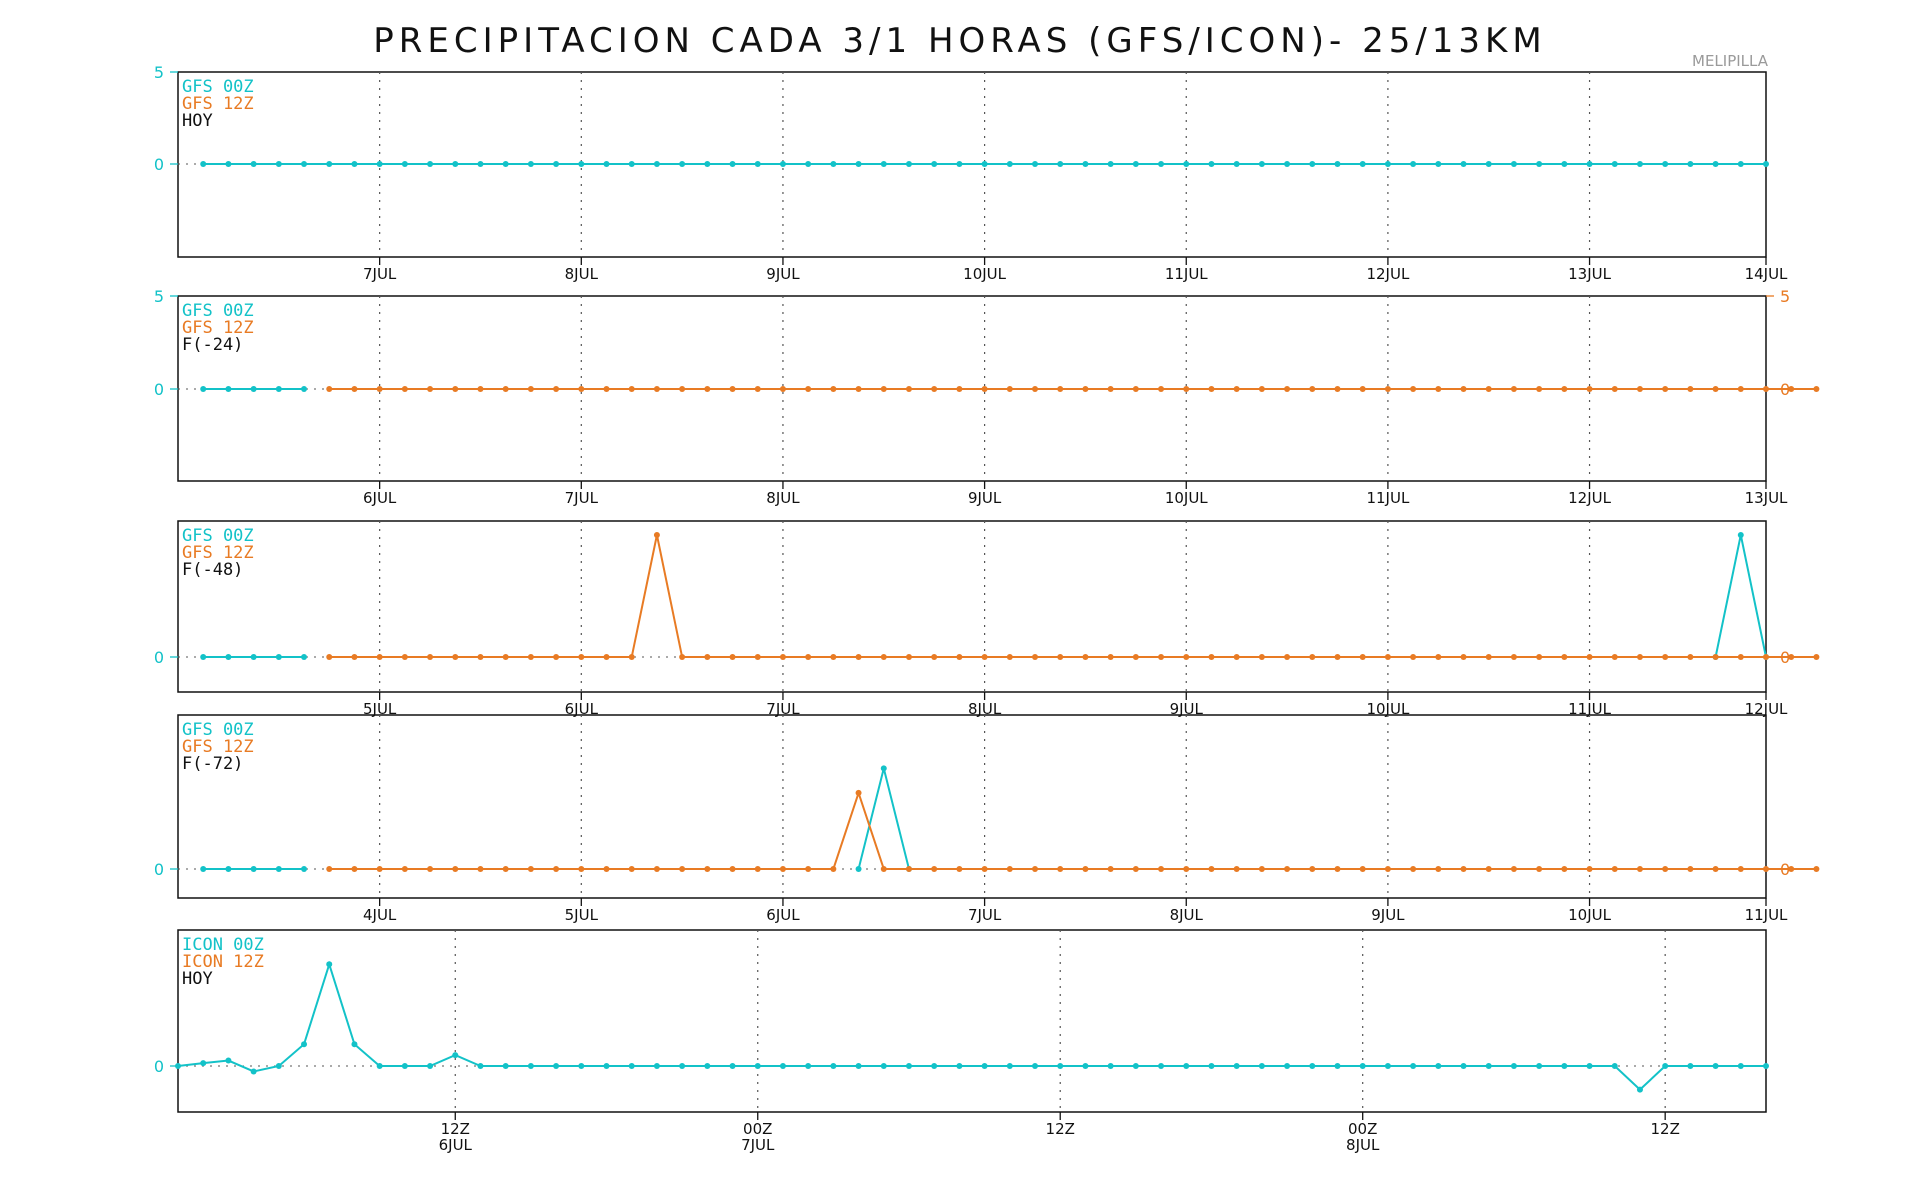 The width and height of the screenshot is (1920, 1200). I want to click on plot-frame, so click(972, 1021).